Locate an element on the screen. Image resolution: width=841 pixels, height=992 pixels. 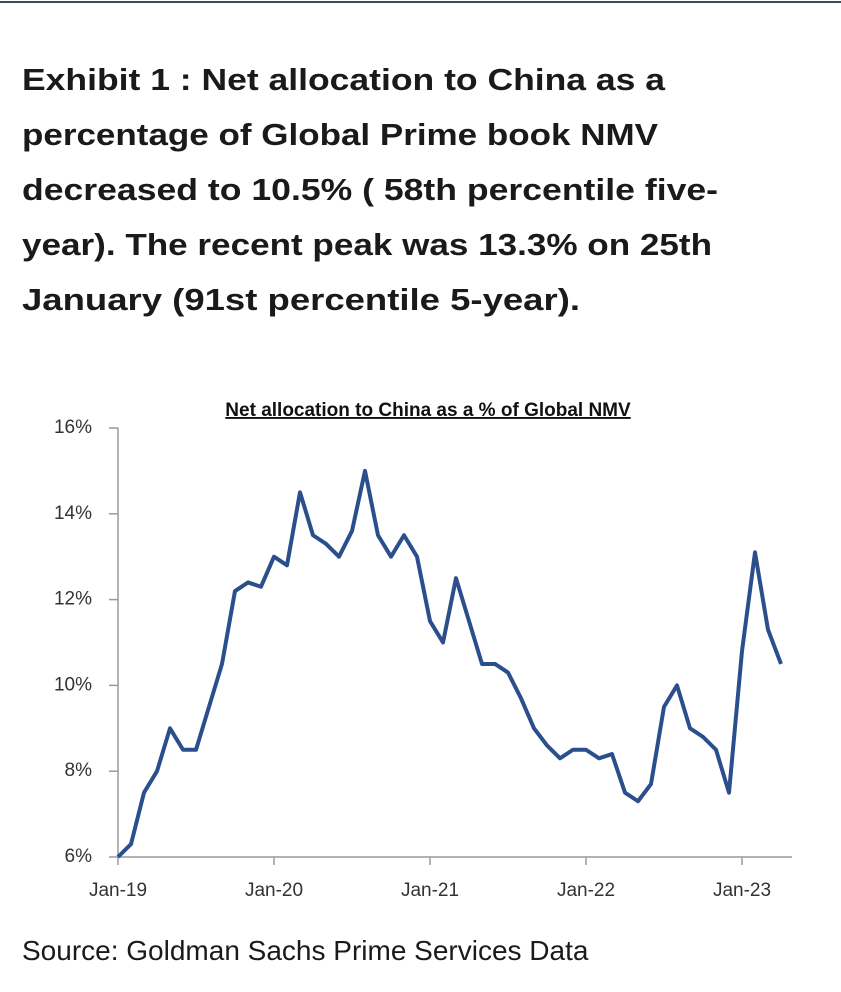
heading-line: year). The recent peak was 13.3% on 25th is located at coordinates (367, 244).